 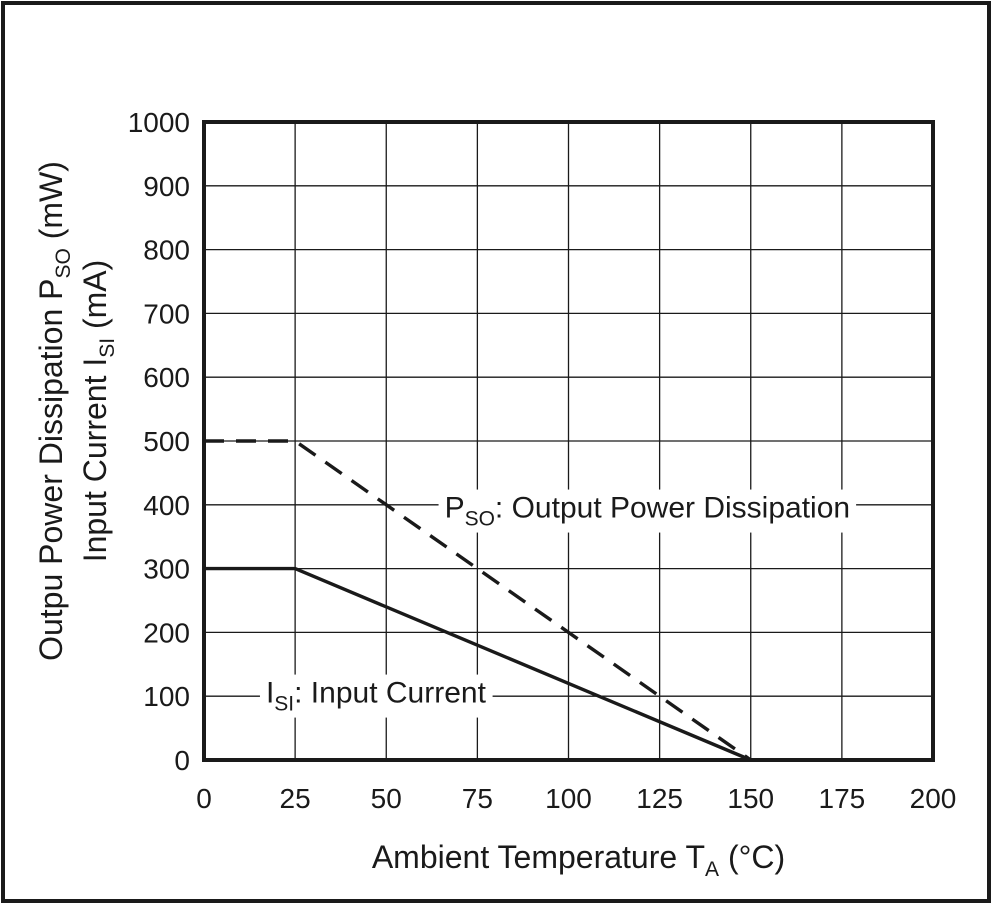 I want to click on x-tick-label-25: 25, so click(x=295, y=798).